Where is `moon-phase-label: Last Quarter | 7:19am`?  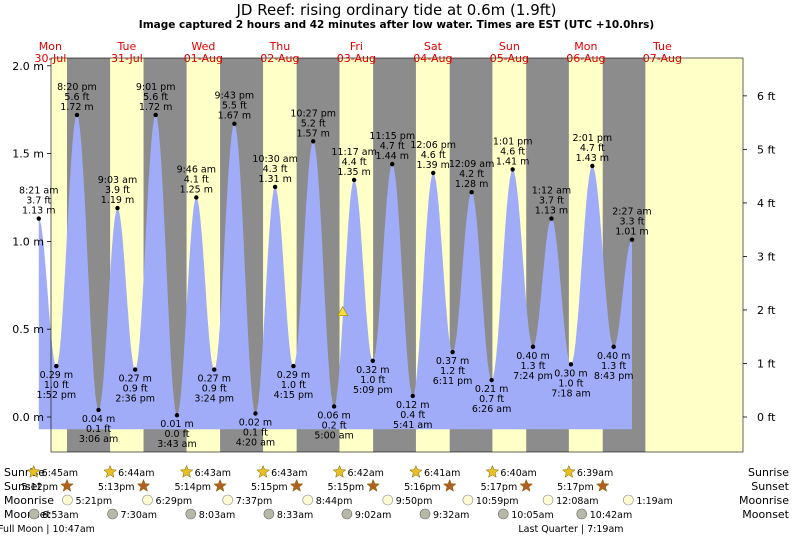 moon-phase-label: Last Quarter | 7:19am is located at coordinates (570, 529).